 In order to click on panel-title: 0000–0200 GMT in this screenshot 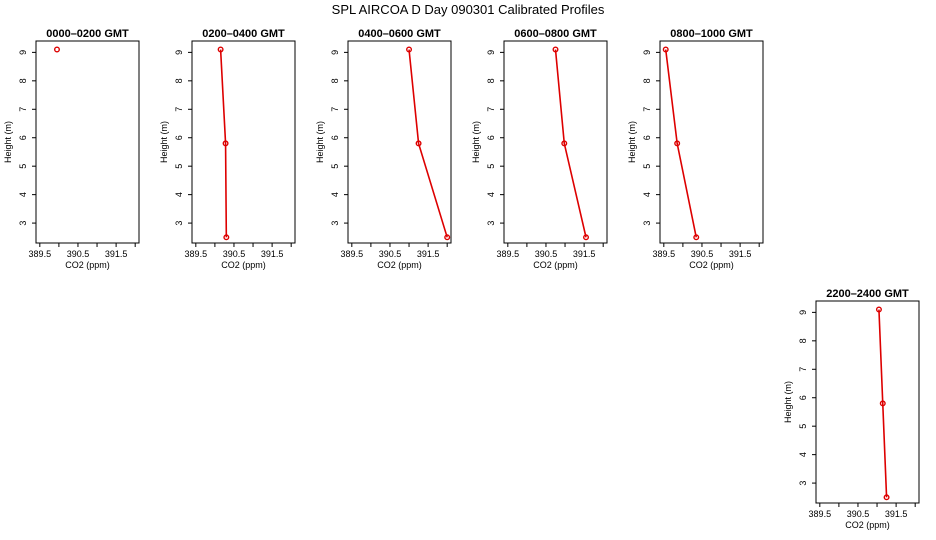, I will do `click(87, 34)`.